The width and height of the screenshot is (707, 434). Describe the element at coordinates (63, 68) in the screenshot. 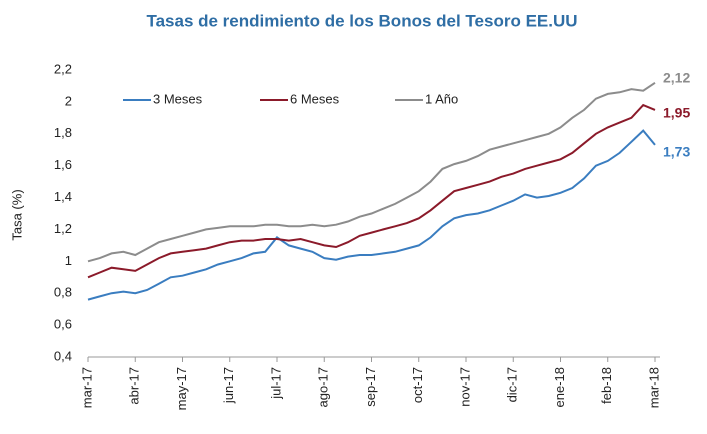

I see `y-tick-label: 2,2` at that location.